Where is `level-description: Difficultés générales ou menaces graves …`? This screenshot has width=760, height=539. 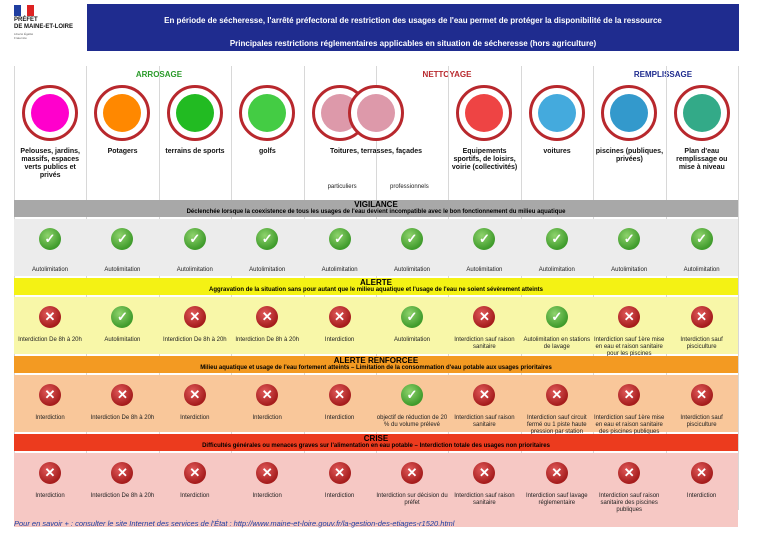
level-description: Difficultés générales ou menaces graves … is located at coordinates (376, 446).